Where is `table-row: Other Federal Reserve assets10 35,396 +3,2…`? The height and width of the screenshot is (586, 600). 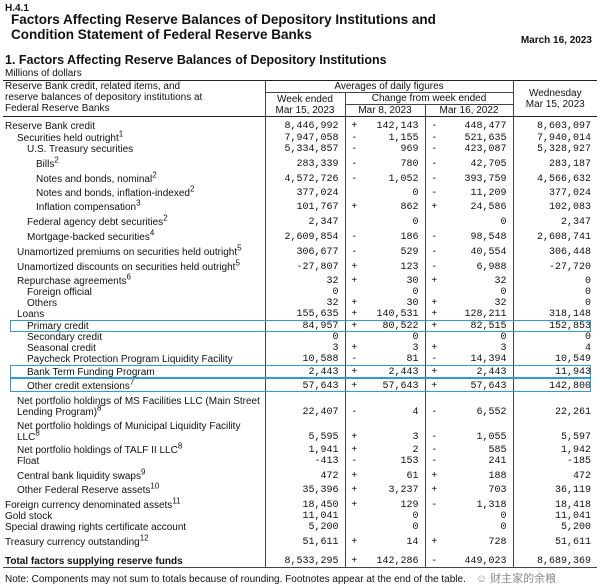 table-row: Other Federal Reserve assets10 35,396 +3,2… is located at coordinates (300, 488).